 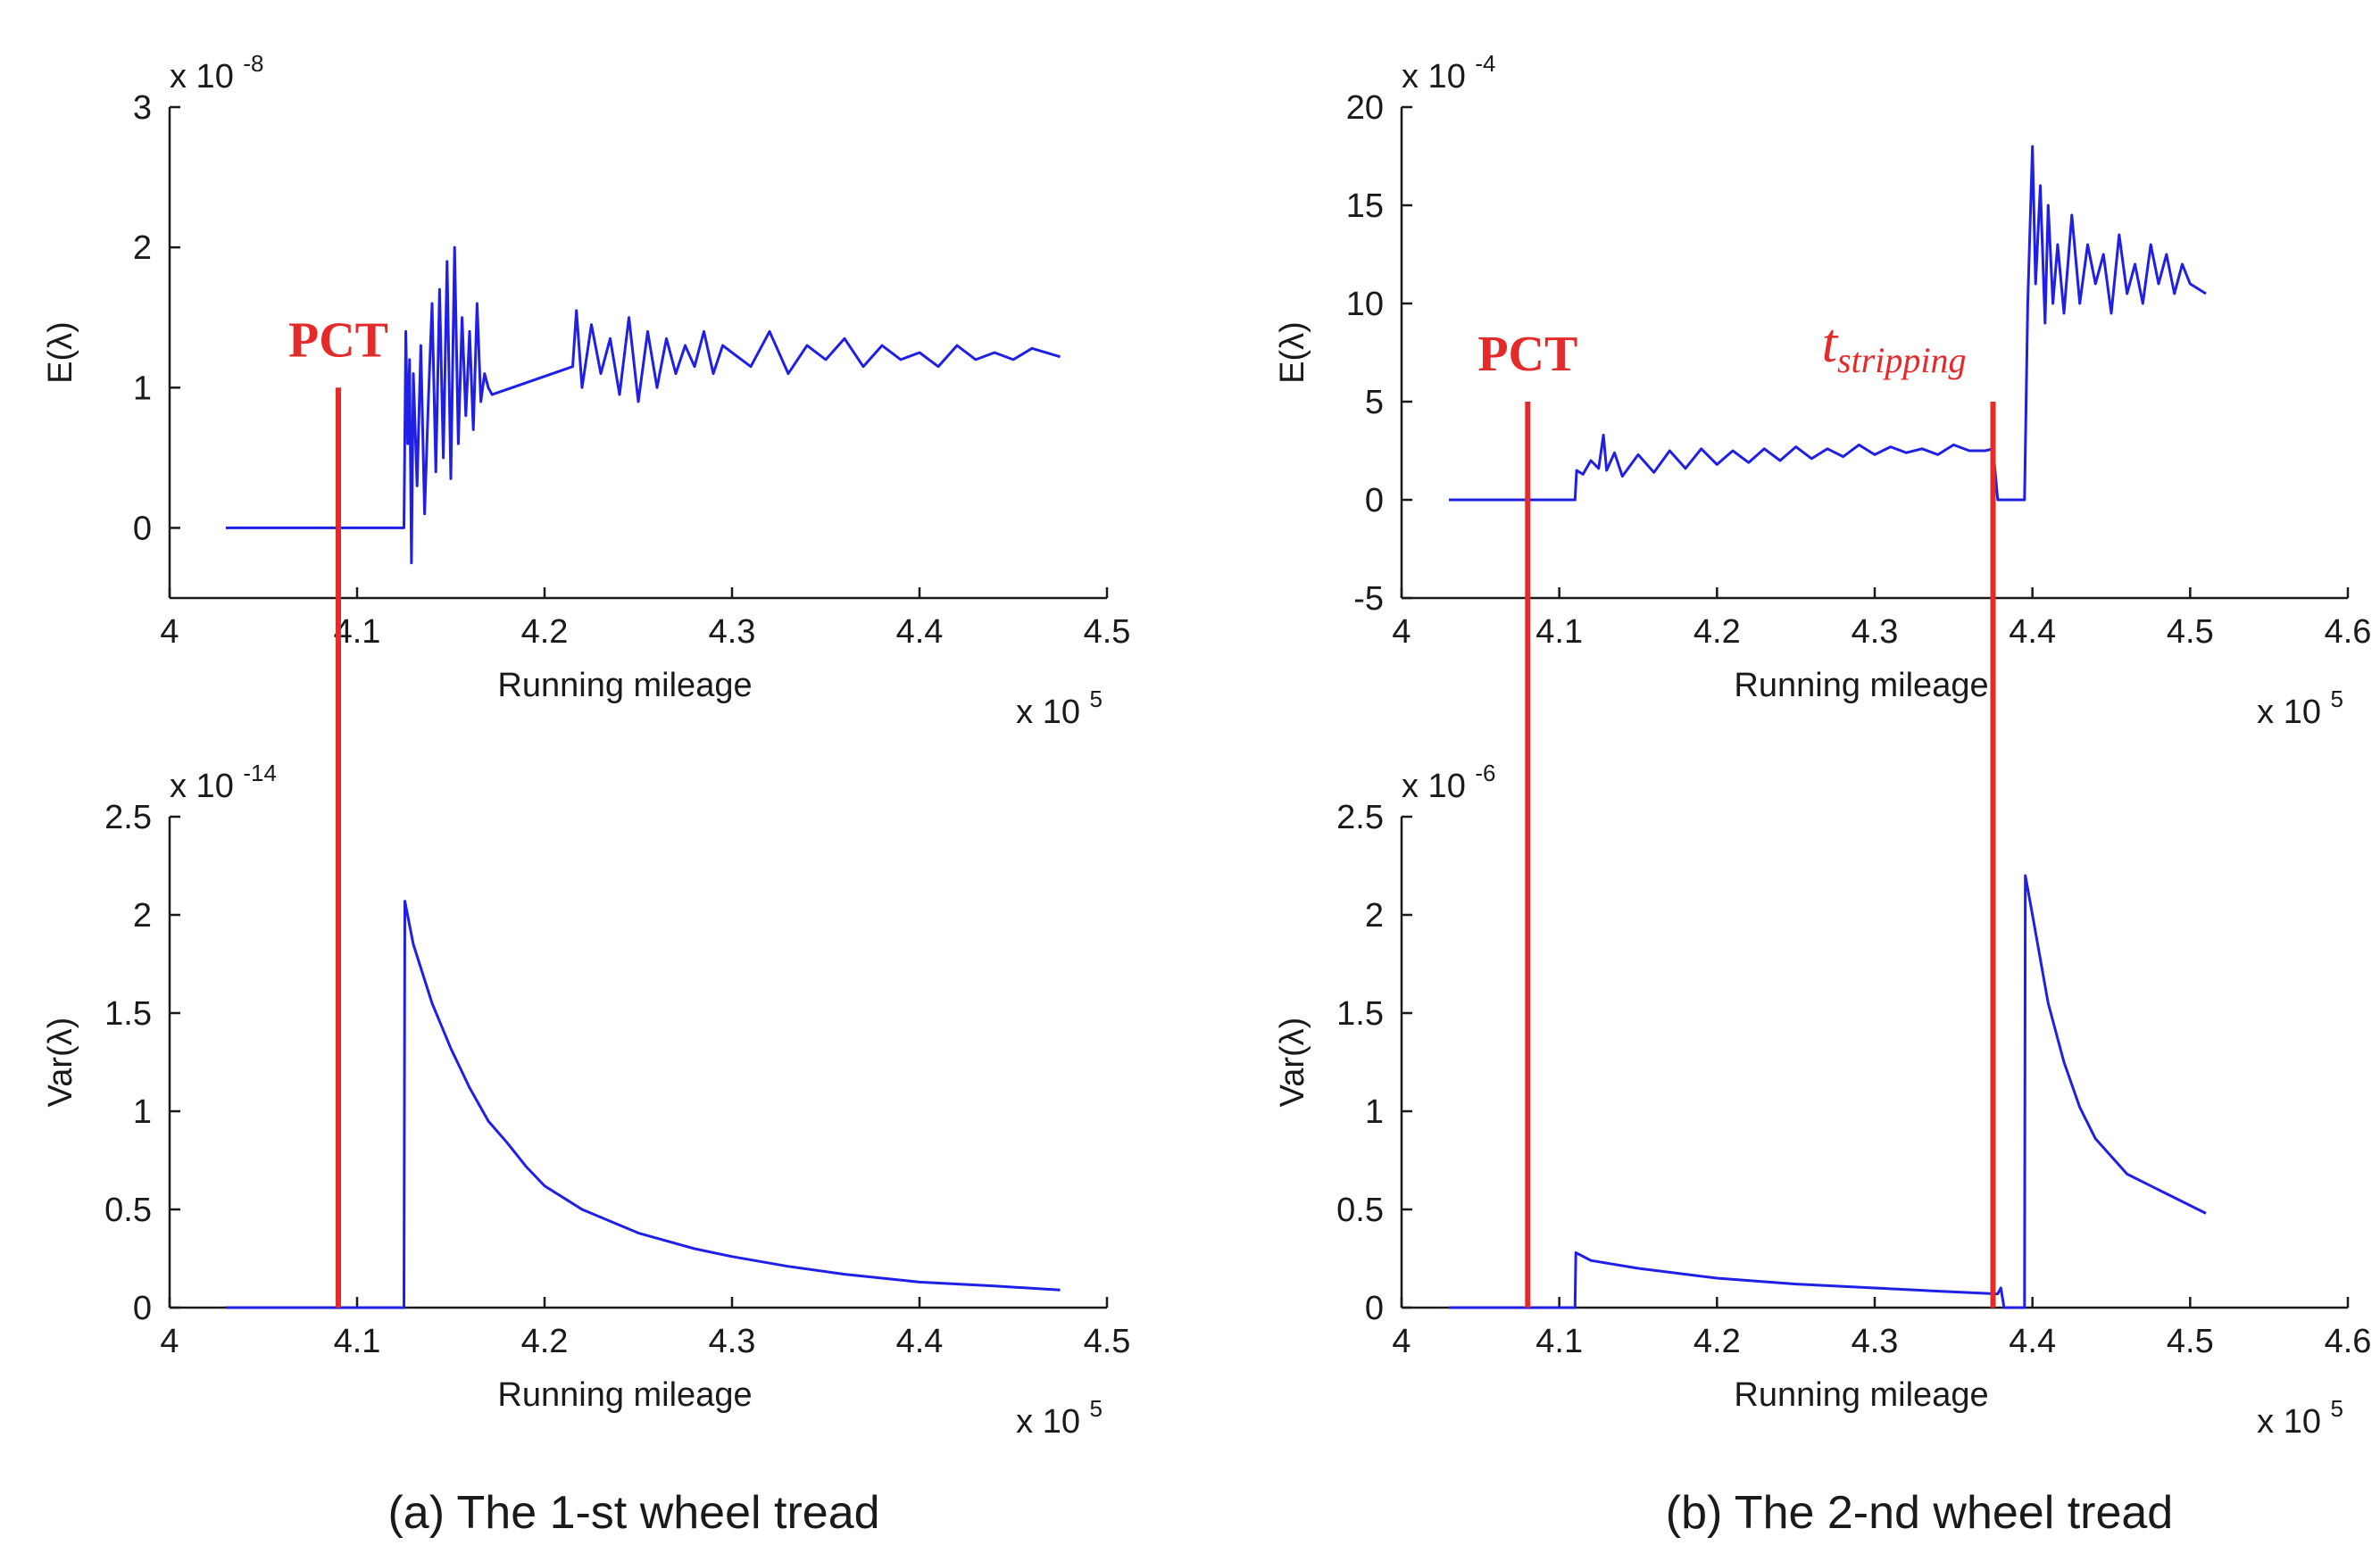 I want to click on y-scale-label: x 10 -4, so click(x=1449, y=73).